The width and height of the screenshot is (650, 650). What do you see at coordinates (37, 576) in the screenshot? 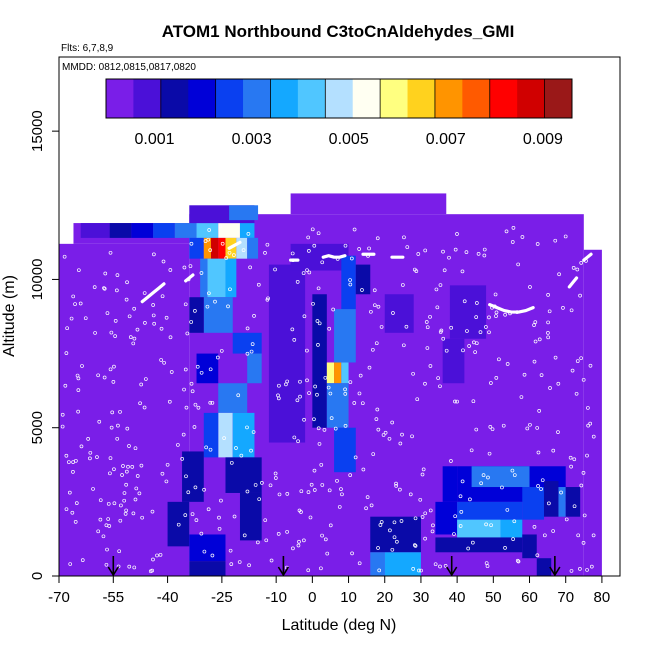
I see `y-tick-label: 0` at bounding box center [37, 576].